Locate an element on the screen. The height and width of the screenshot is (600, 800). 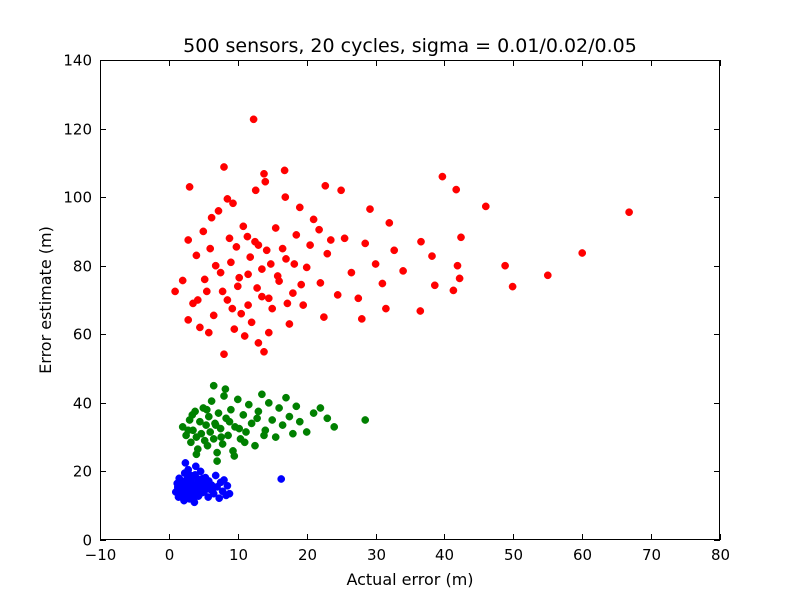
y-tick-label: 20 is located at coordinates (82, 472).